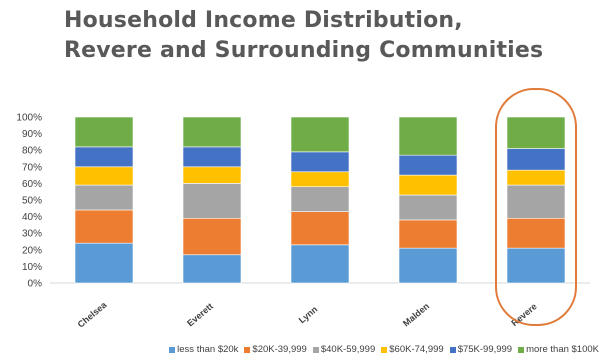  I want to click on y-tick-label: 60%, so click(32, 184).